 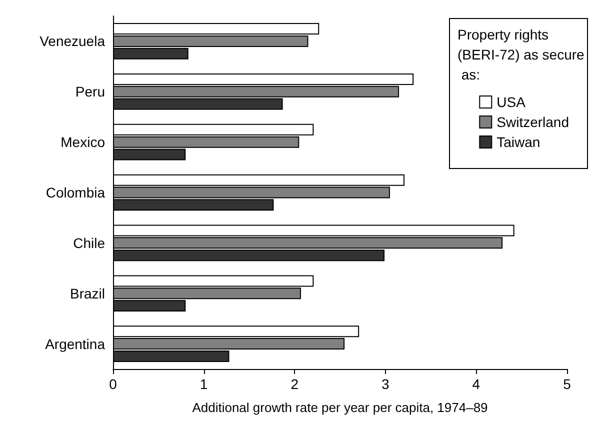 I want to click on y-tick-label: Mexico, so click(x=83, y=142).